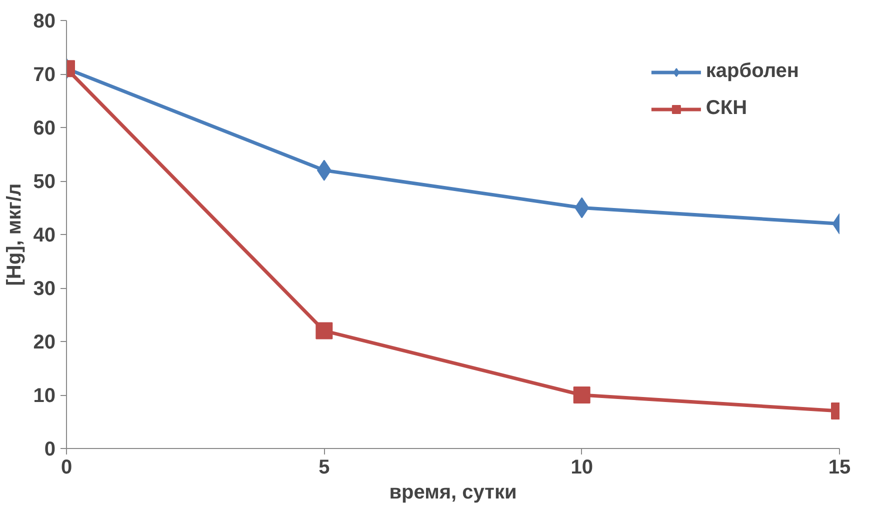 This screenshot has width=869, height=506. Describe the element at coordinates (44, 21) in the screenshot. I see `y-tick-label: 80` at that location.